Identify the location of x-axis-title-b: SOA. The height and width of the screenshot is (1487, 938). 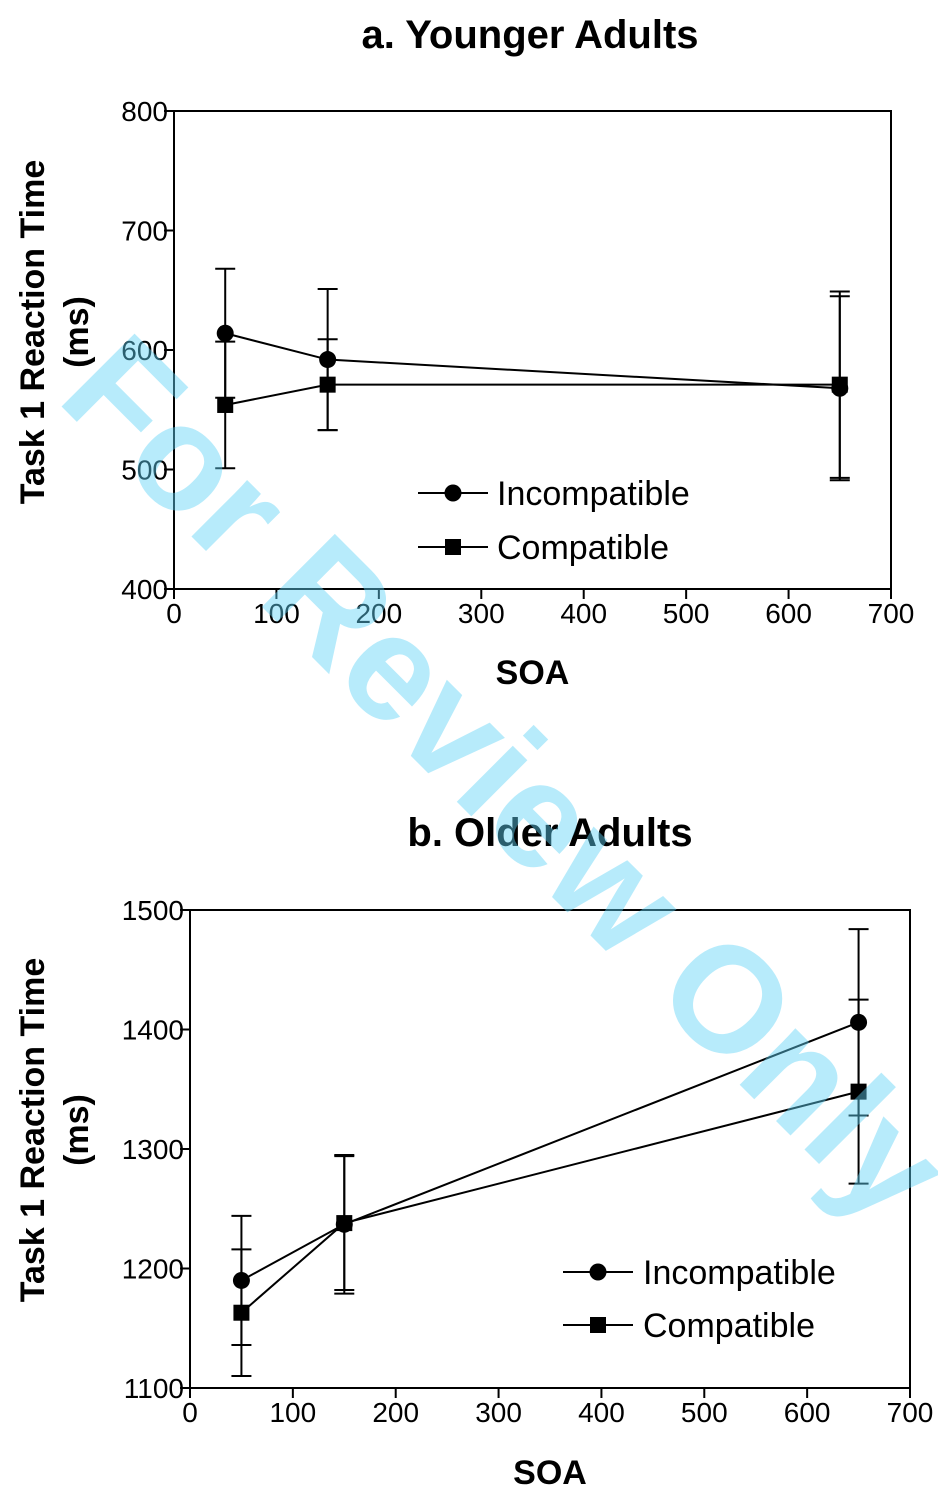
(550, 1470).